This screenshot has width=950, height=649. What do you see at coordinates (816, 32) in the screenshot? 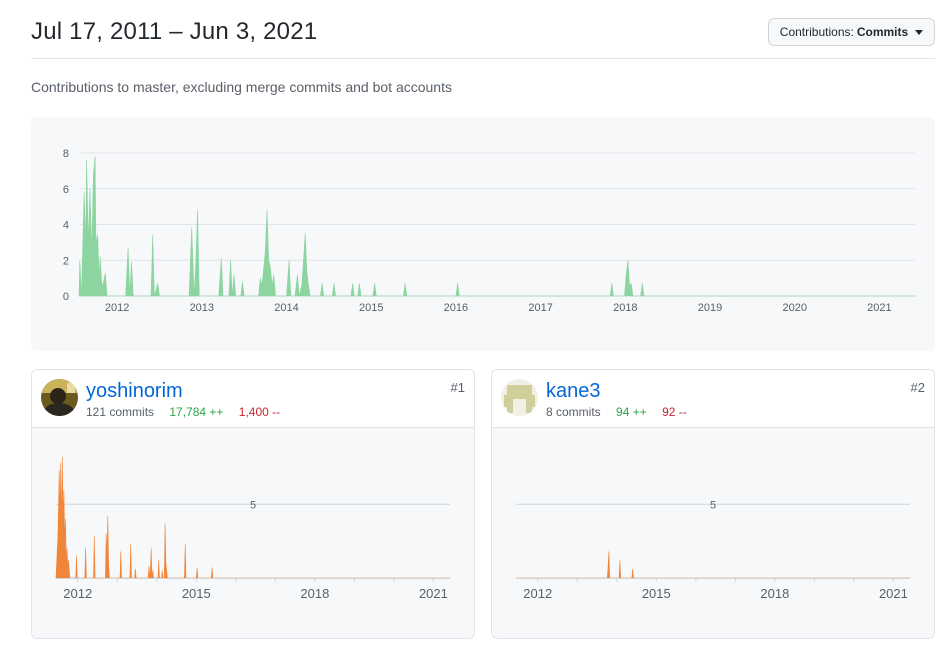
I see `contributions-button-label: Contributions:` at bounding box center [816, 32].